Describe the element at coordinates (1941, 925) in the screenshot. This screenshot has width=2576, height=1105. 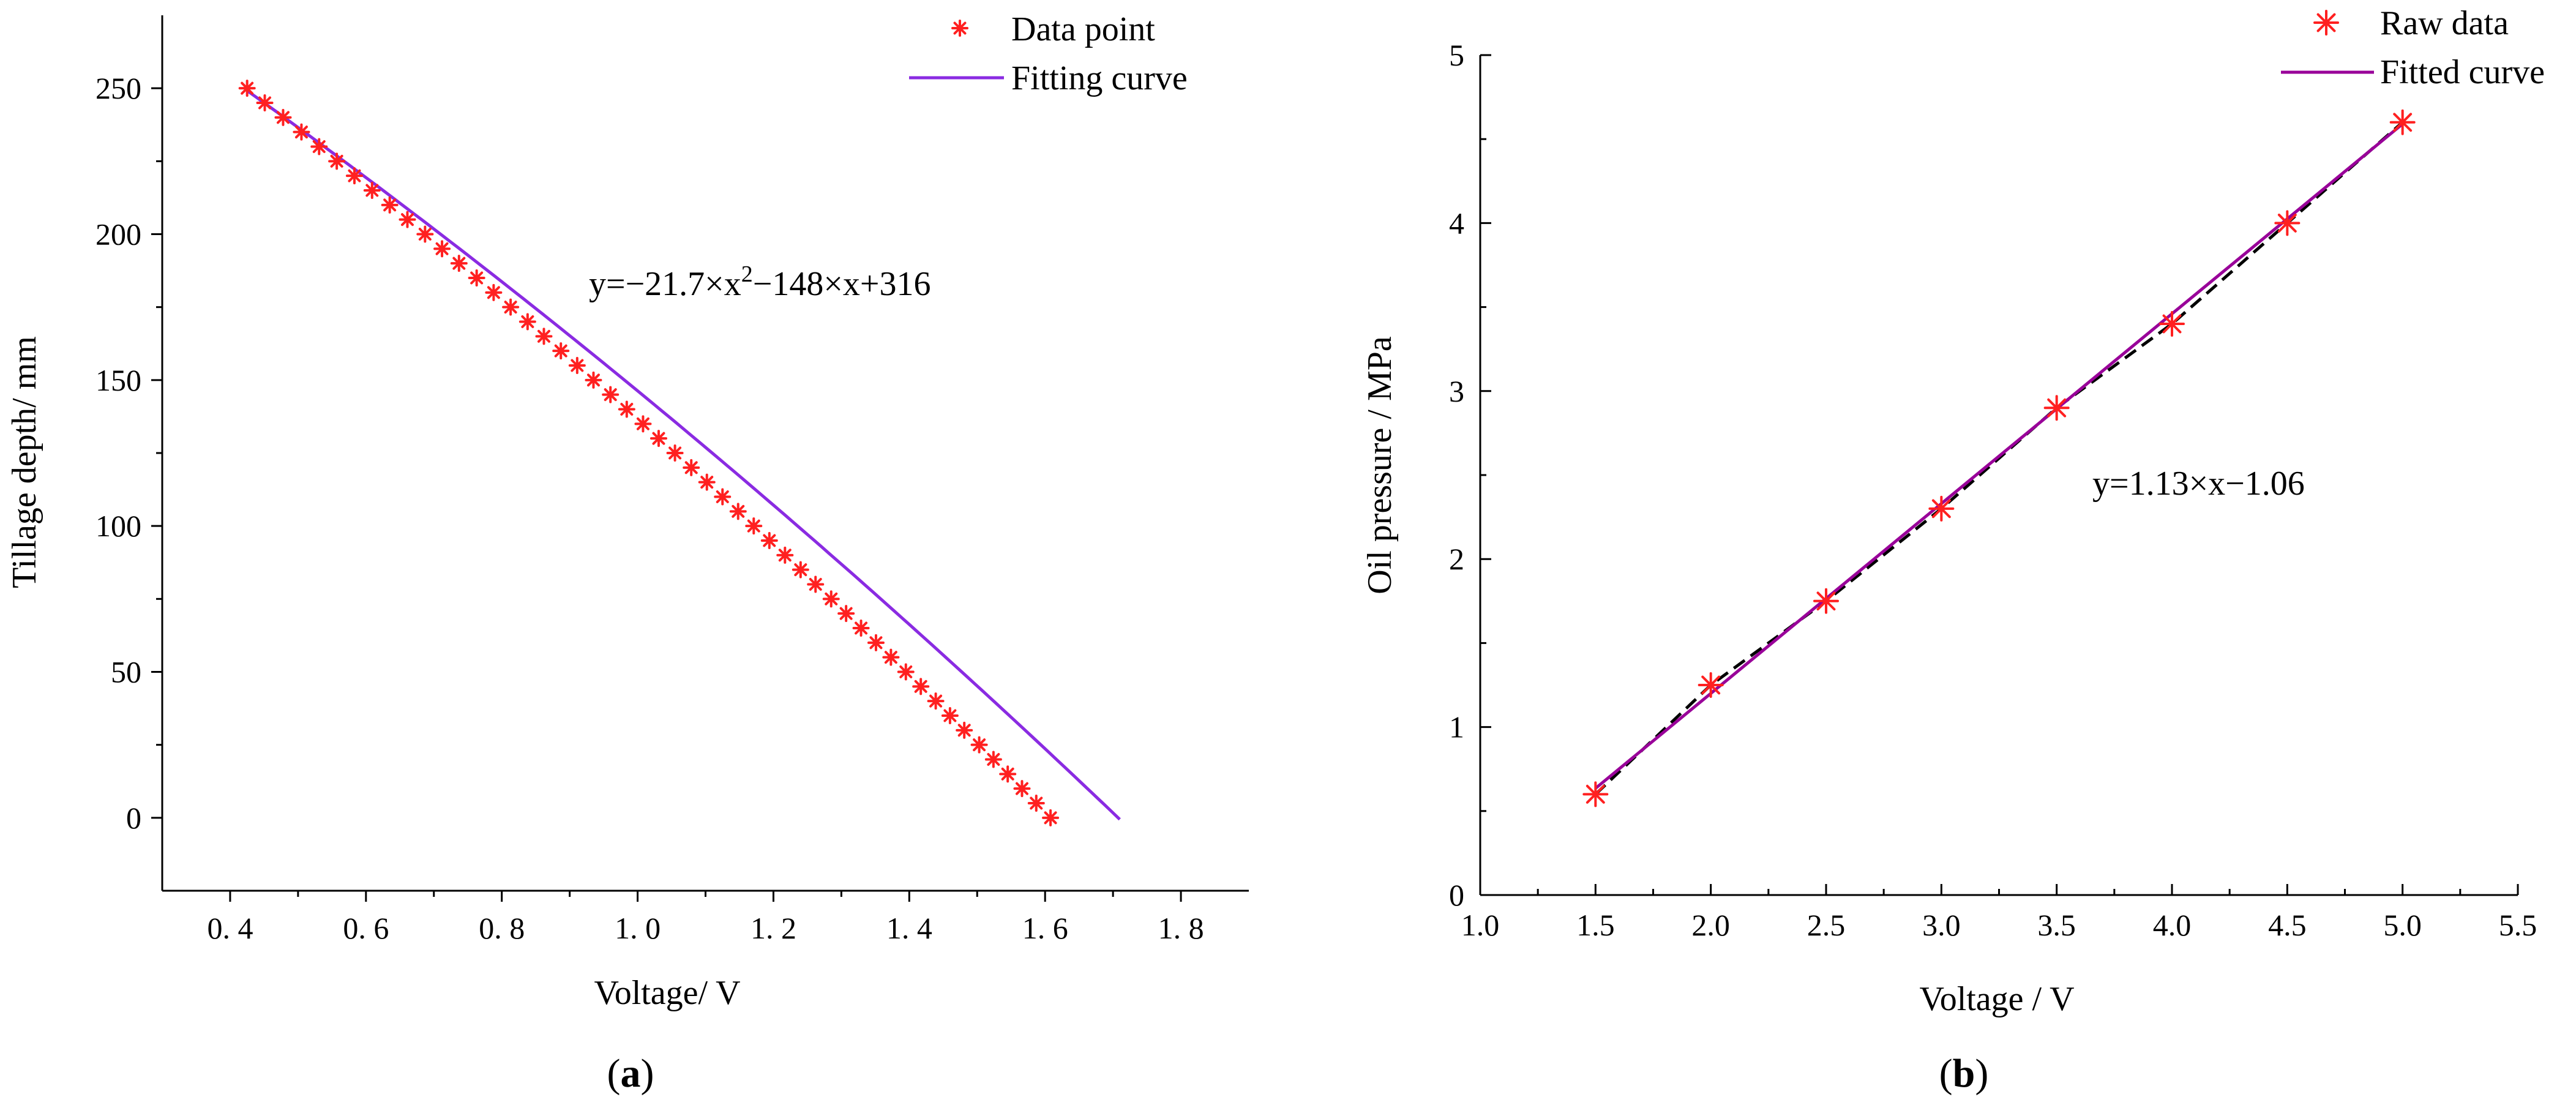
I see `chart-b-x-tick-label: 3.0` at that location.